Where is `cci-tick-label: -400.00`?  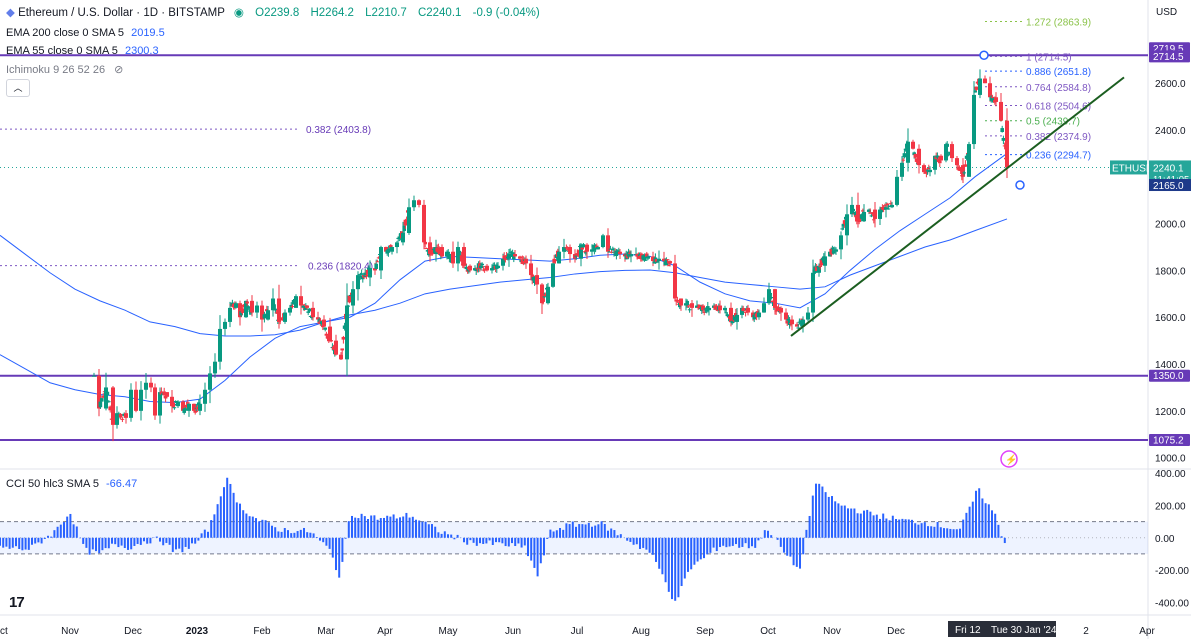 cci-tick-label: -400.00 is located at coordinates (1172, 603).